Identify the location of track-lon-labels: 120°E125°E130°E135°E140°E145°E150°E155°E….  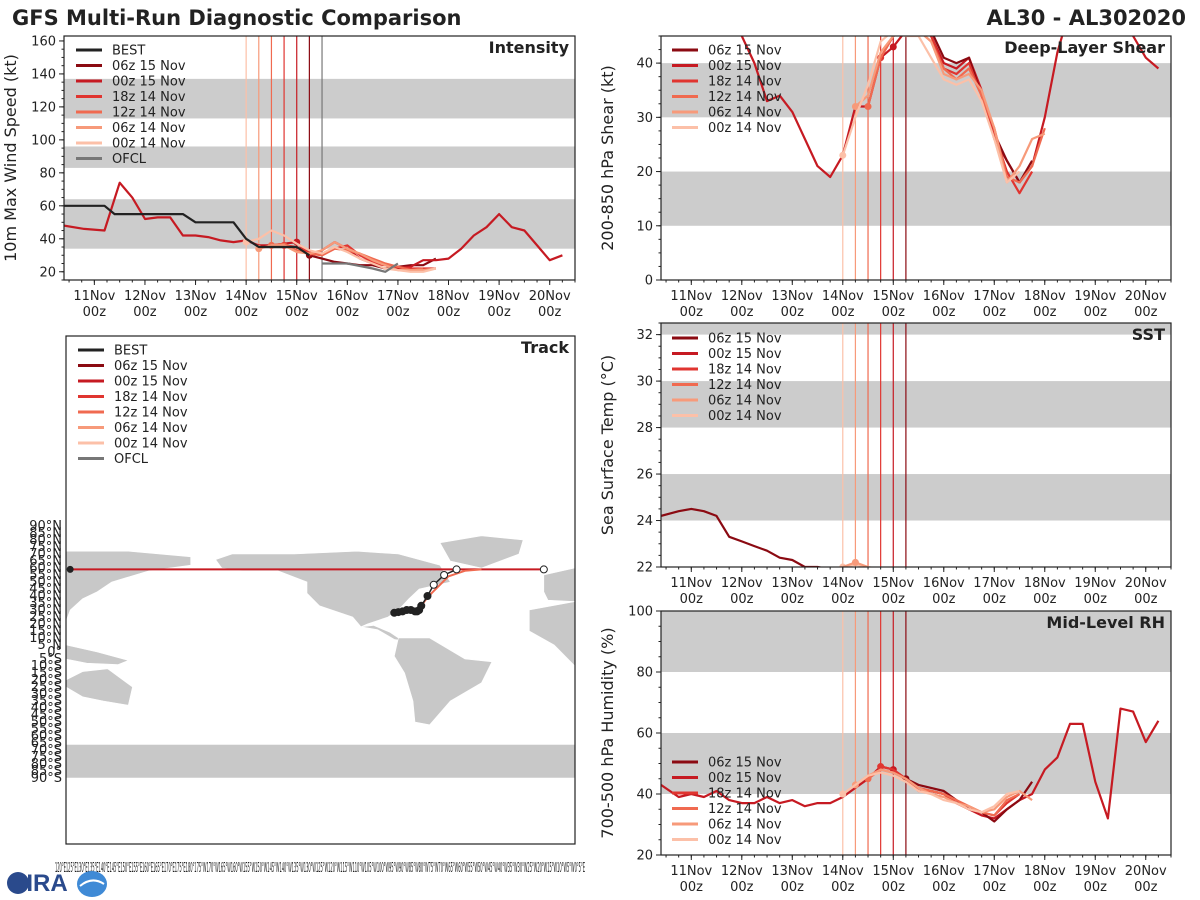
(320, 868).